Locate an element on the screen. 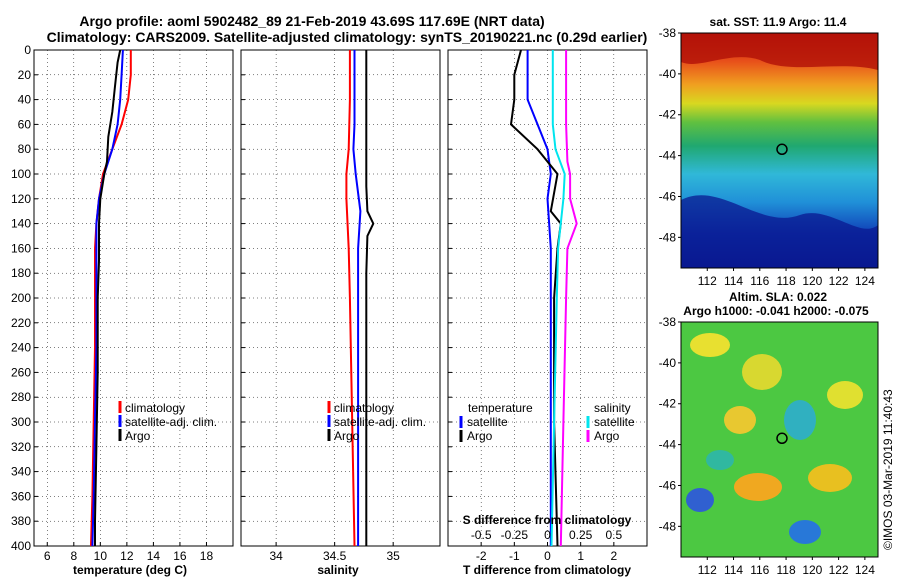 This screenshot has width=900, height=580. sst-argo-marker is located at coordinates (782, 149).